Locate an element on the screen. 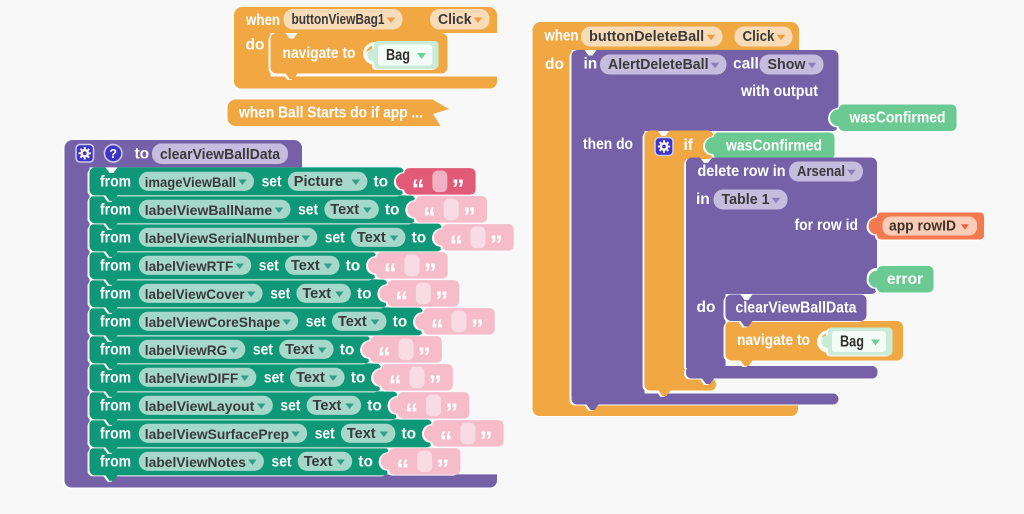  svg-text: labelViewNotes is located at coordinates (195, 462).